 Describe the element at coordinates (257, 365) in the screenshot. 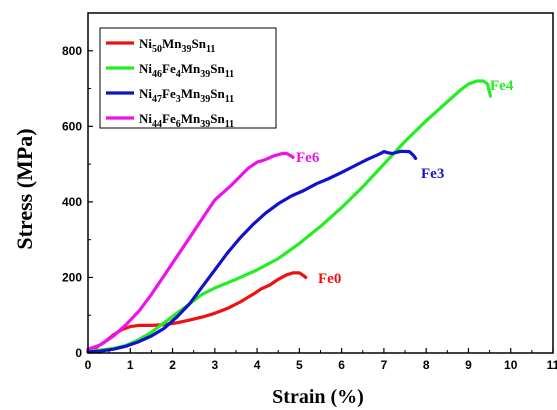

I see `x-tick-label: 4` at that location.